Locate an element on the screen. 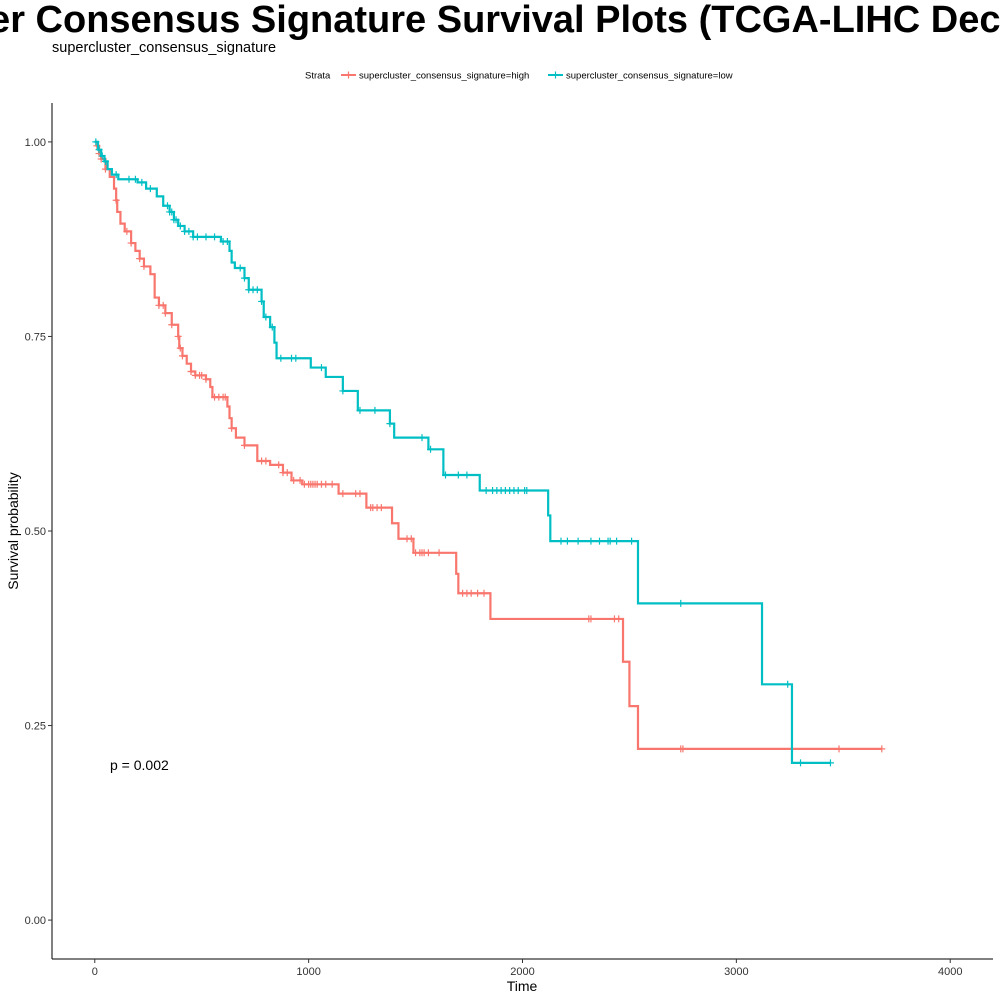  y-tick-label: 0.25 is located at coordinates (35, 727).